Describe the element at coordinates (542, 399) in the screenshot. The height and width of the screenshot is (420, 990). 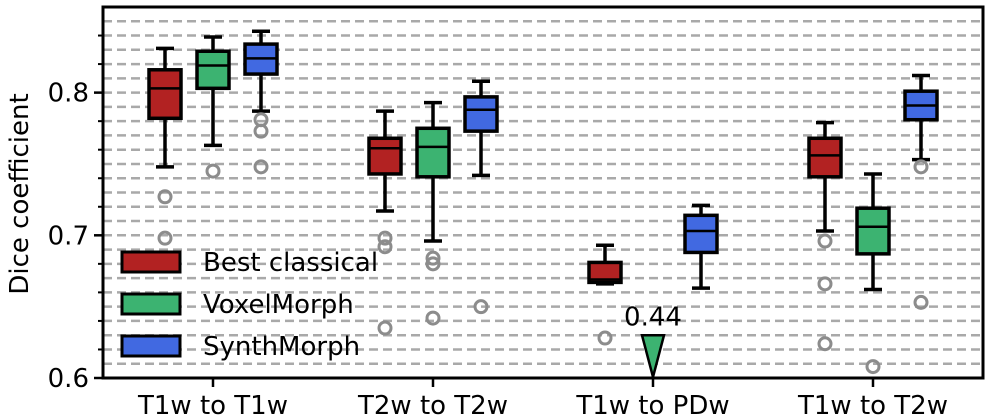
I see `x-axis: T1w to T1w T2w to T2w T1w to PDw T1w to T2w` at that location.